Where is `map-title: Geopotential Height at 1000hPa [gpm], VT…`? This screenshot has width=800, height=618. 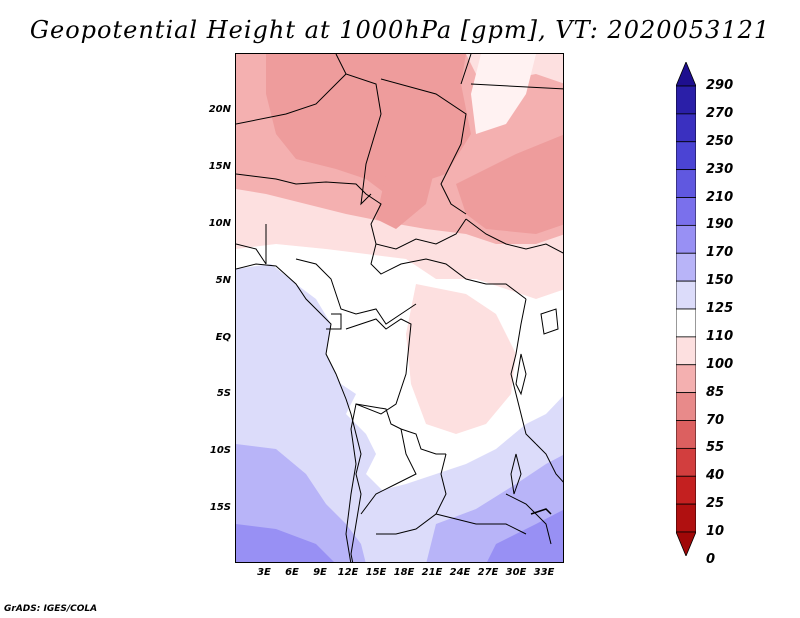 map-title: Geopotential Height at 1000hPa [gpm], VT… is located at coordinates (400, 30).